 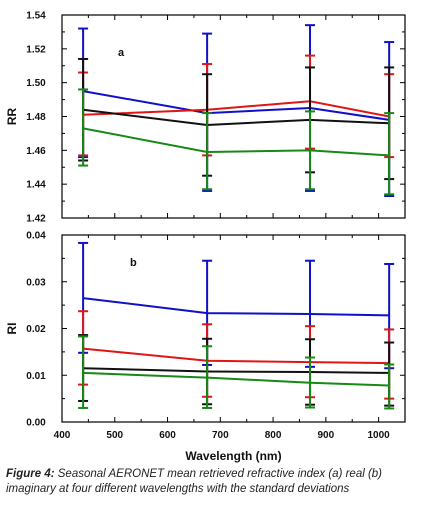 I want to click on y-tick-label: 0.00, so click(x=36, y=423).